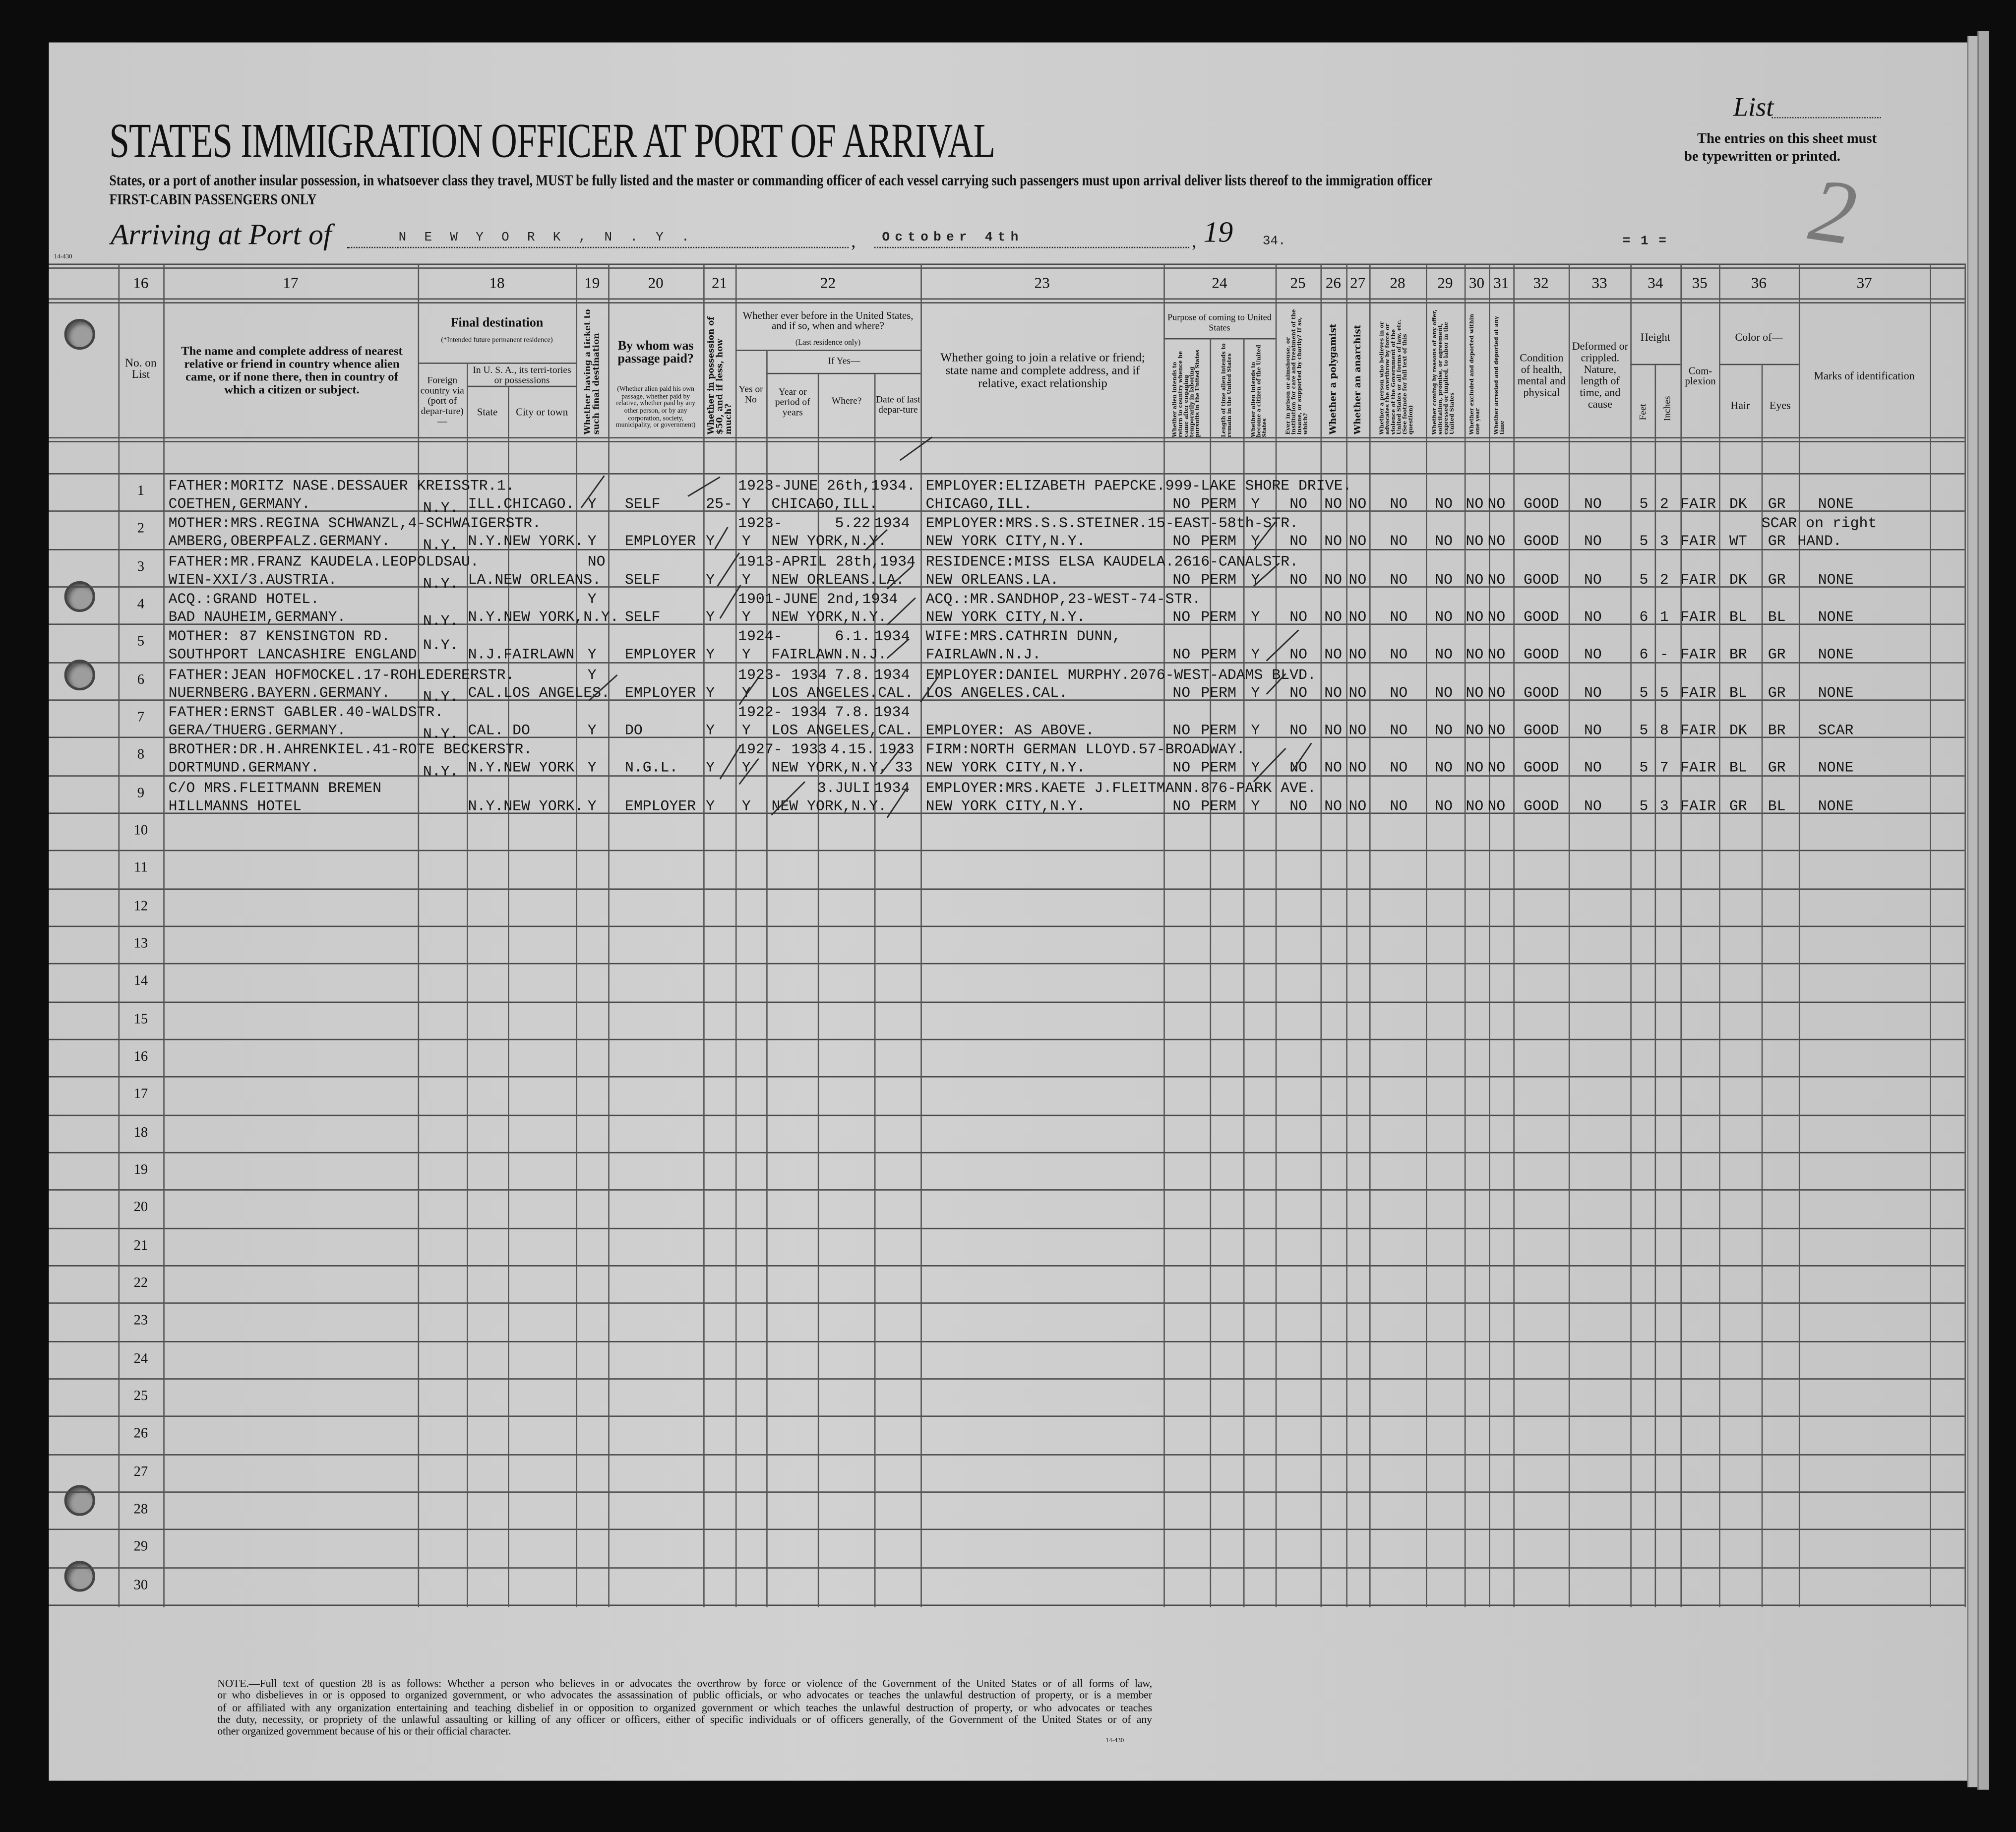  What do you see at coordinates (539, 693) in the screenshot?
I see `entry-dest: CAL.LOS ANGELES.` at bounding box center [539, 693].